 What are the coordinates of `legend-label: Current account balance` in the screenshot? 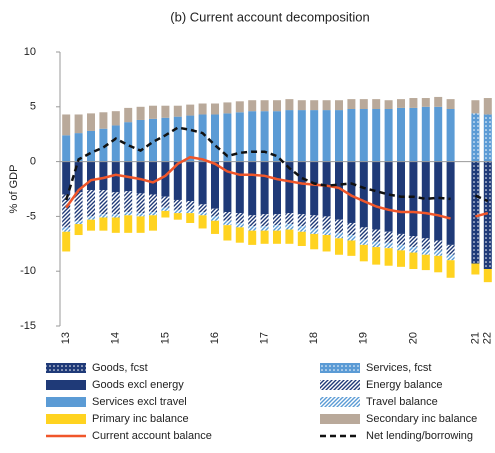 It's located at (152, 436).